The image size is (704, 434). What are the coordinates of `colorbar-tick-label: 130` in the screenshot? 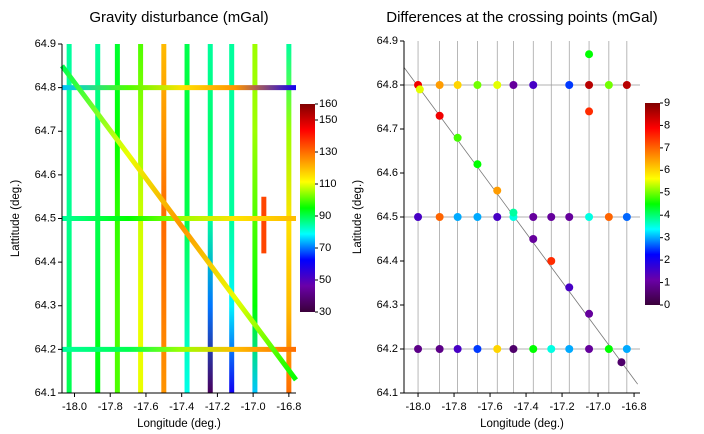 It's located at (328, 152).